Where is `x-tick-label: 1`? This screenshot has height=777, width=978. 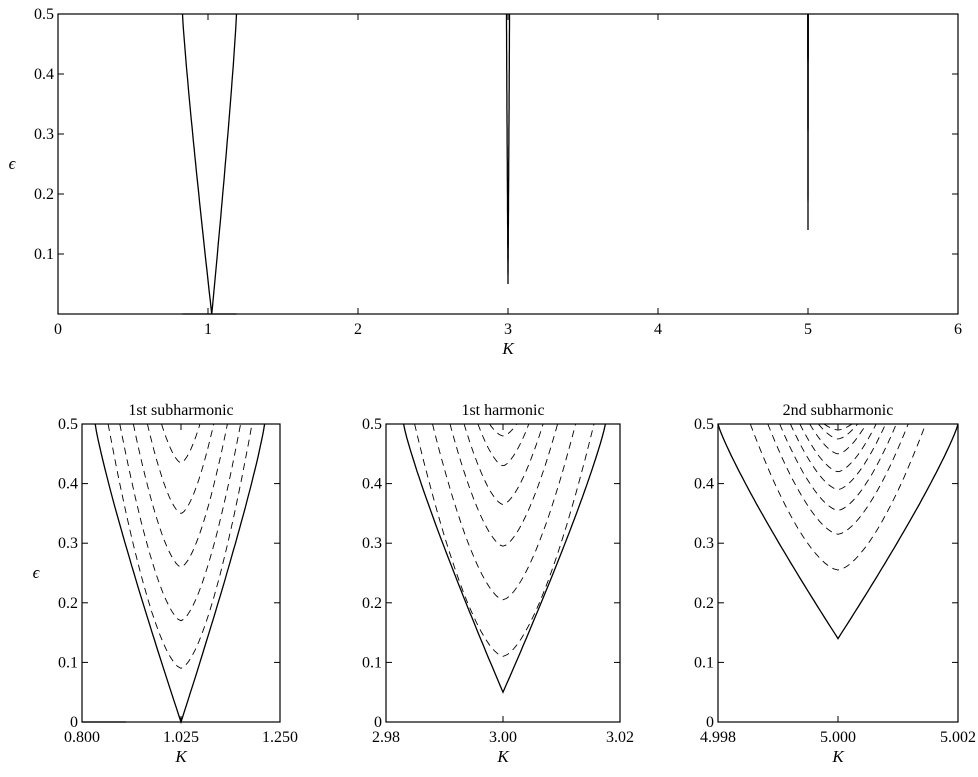 x-tick-label: 1 is located at coordinates (208, 329).